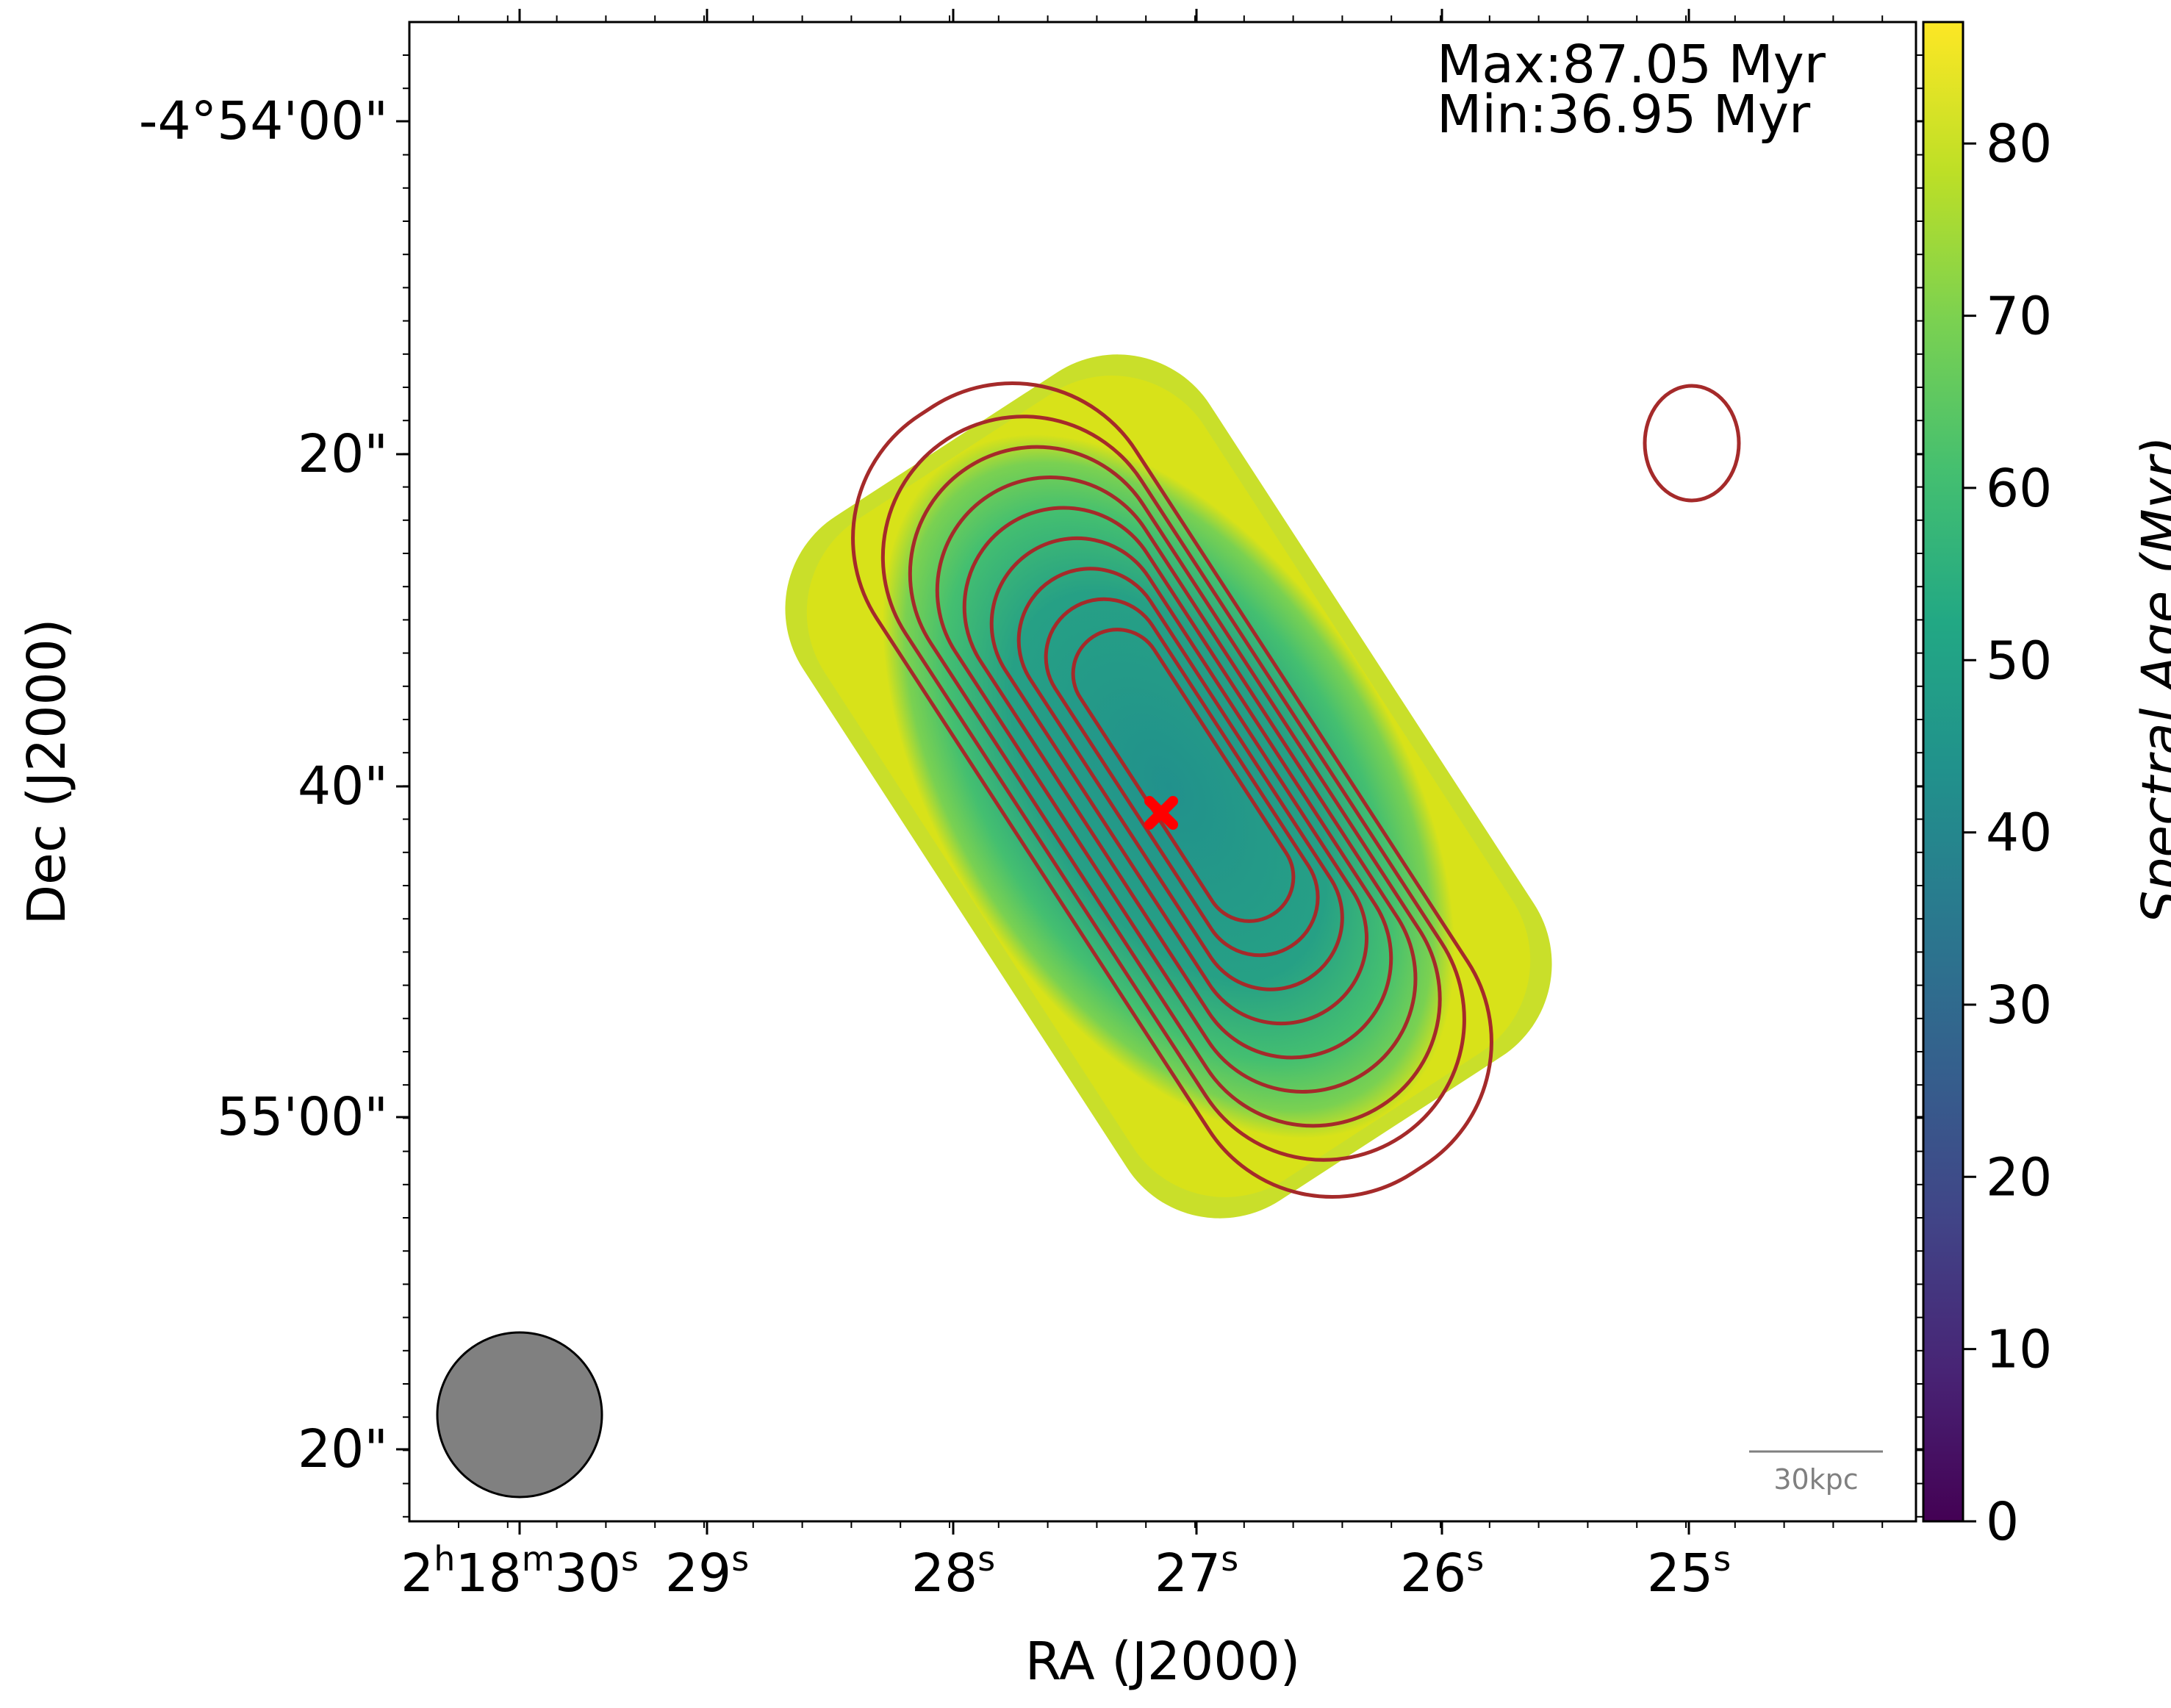 Image resolution: width=2171 pixels, height=1708 pixels. What do you see at coordinates (2019, 833) in the screenshot?
I see `colorbar-tick-label: 40` at bounding box center [2019, 833].